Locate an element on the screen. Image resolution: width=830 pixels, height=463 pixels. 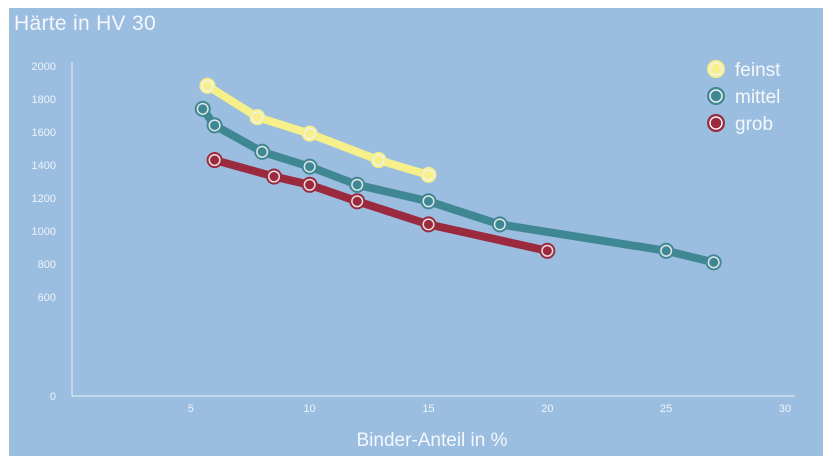
y-tick-label: 1800 is located at coordinates (44, 100).